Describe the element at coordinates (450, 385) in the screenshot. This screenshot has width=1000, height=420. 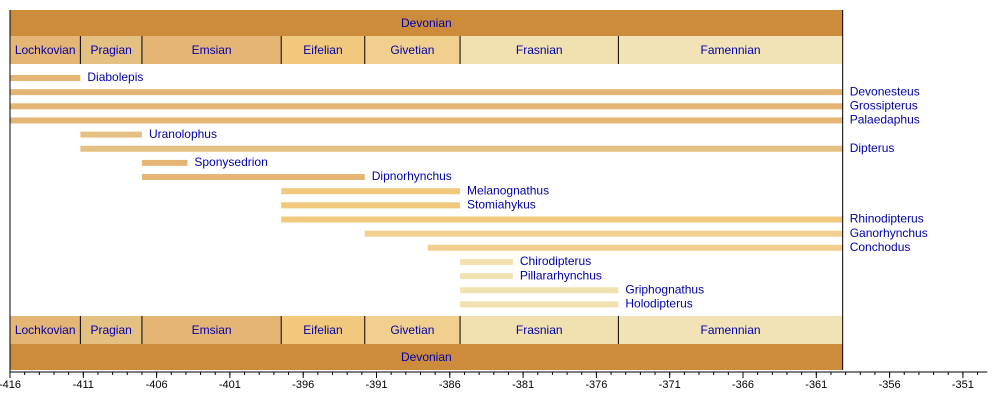
I see `x-tick-label: -386` at that location.